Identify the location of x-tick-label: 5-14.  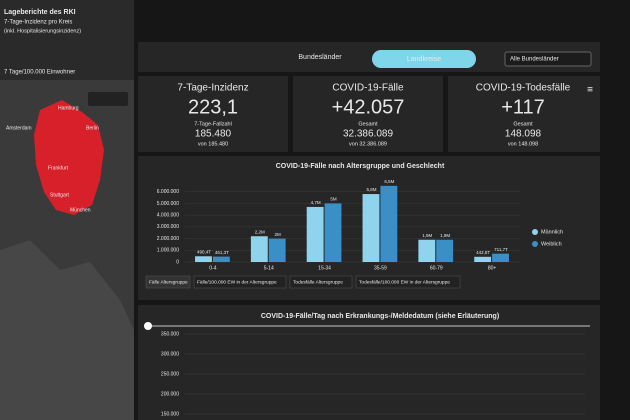
(269, 268).